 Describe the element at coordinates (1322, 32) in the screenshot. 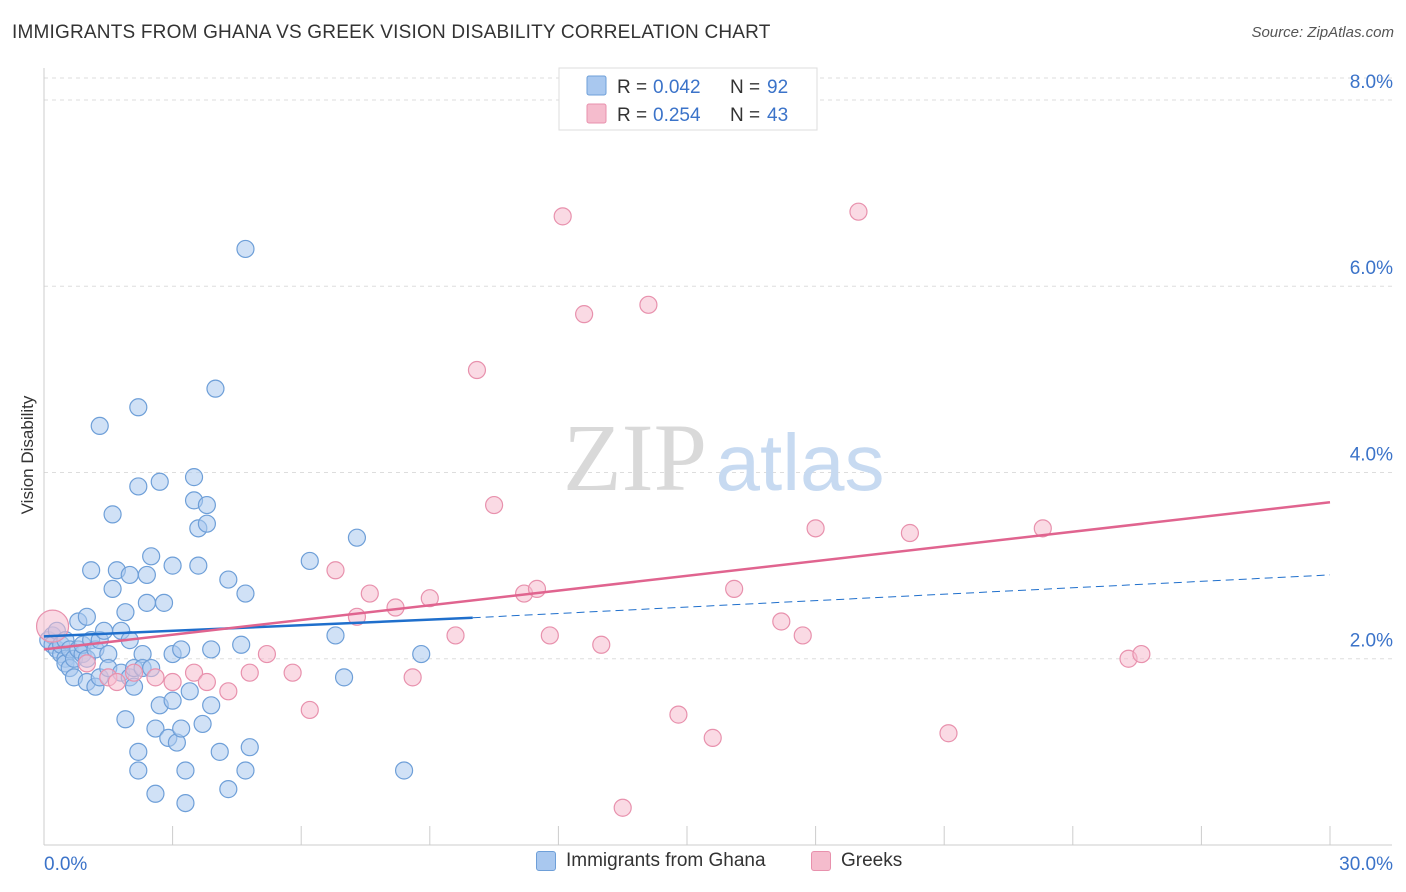

I see `source-label: Source: ZipAtlas.com` at that location.